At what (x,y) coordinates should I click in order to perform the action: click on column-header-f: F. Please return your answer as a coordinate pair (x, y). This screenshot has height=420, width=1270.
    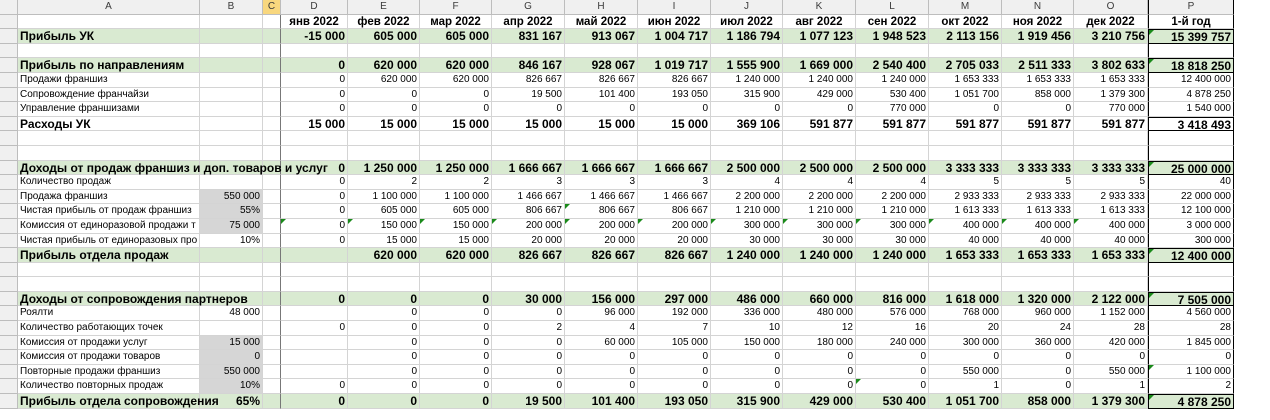
    Looking at the image, I should click on (456, 7).